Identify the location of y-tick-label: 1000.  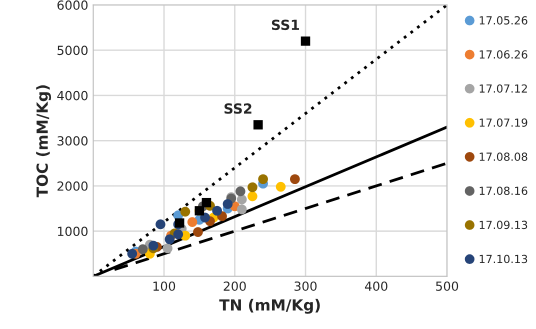
(73, 231).